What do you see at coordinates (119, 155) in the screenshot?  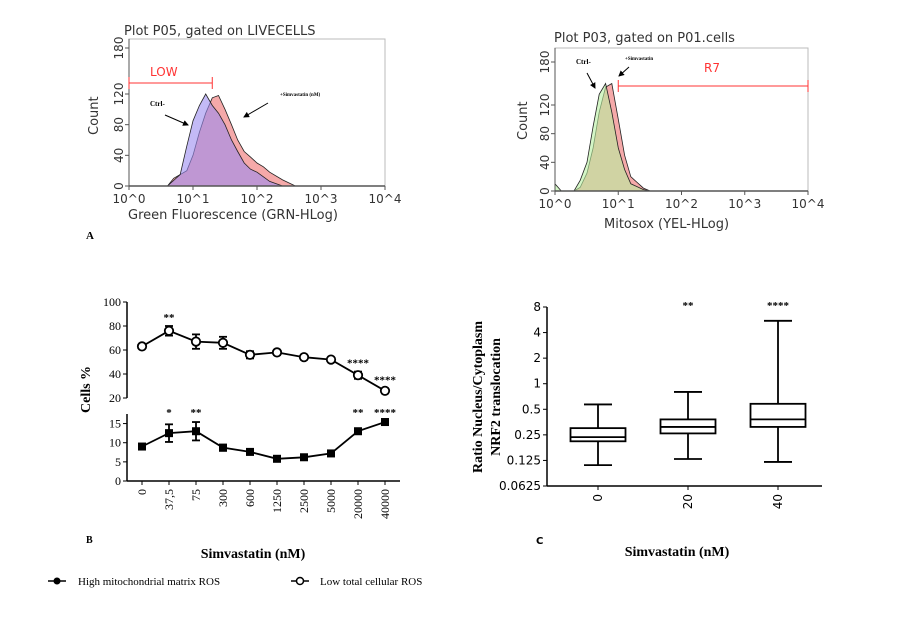 I see `a1-y-tick-label: 40` at bounding box center [119, 155].